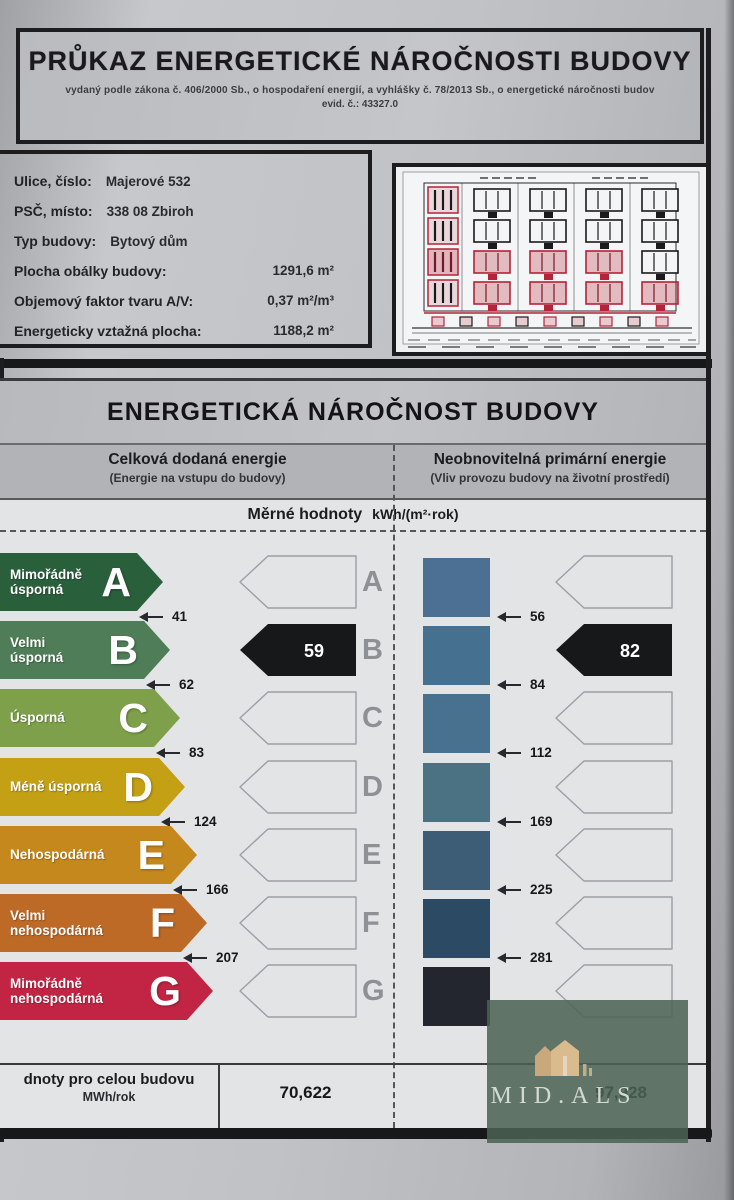  I want to click on primary-gridbar-A, so click(456, 587).